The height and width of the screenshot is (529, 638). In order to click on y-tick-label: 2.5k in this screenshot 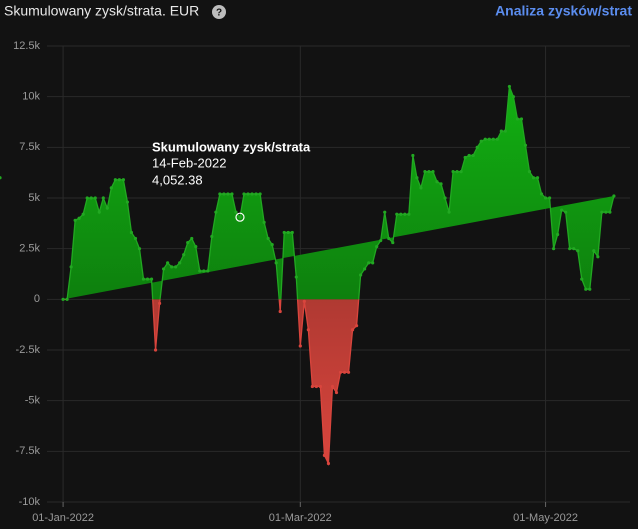, I will do `click(29, 249)`.